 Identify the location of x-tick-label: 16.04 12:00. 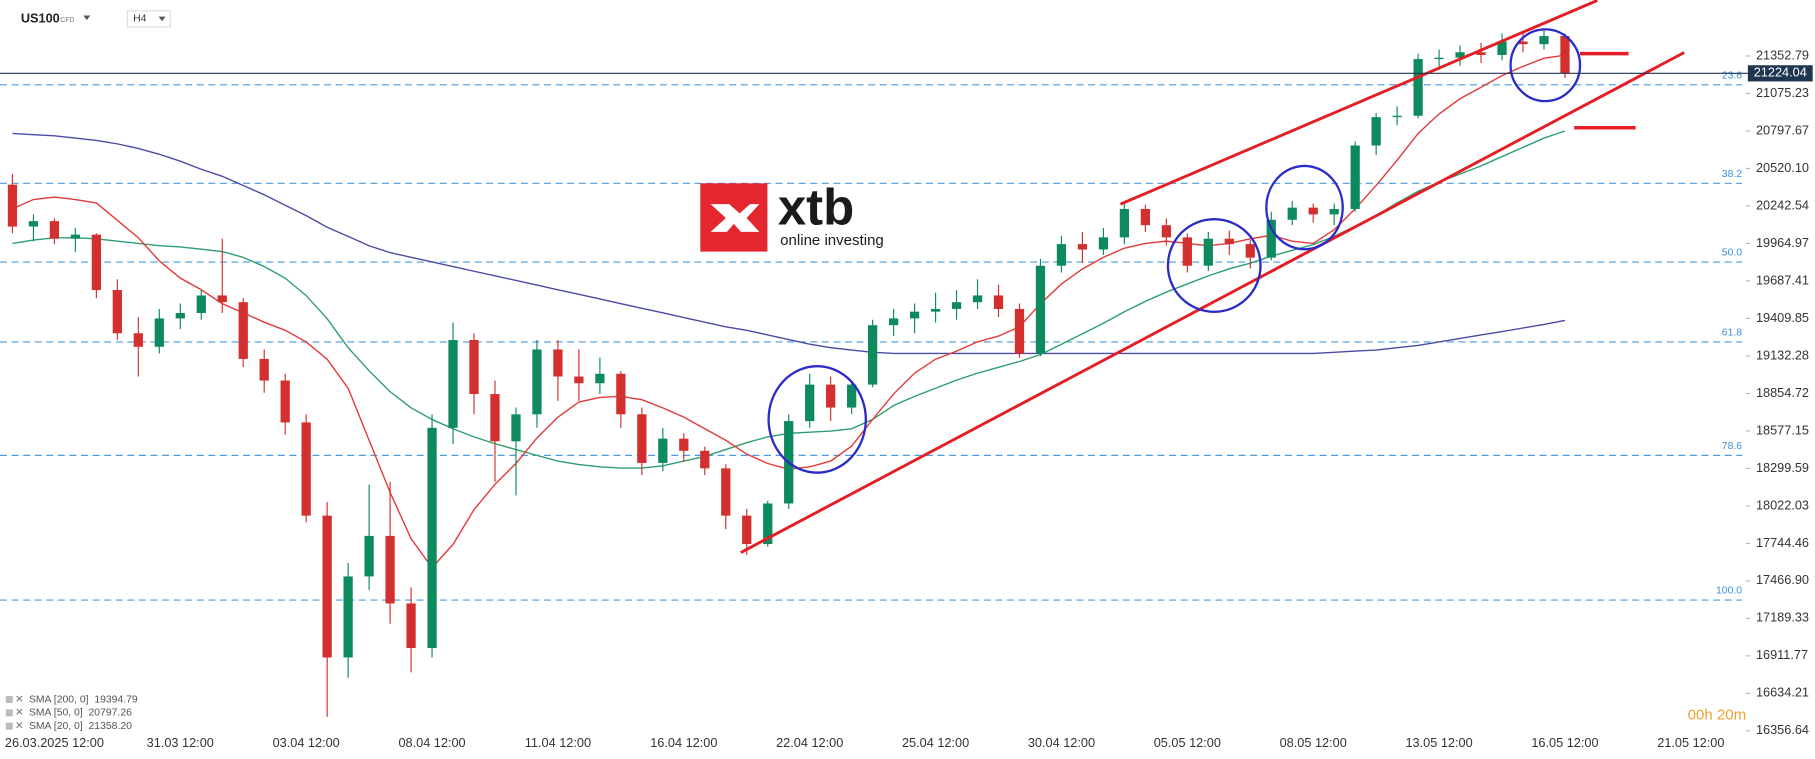
(683, 742).